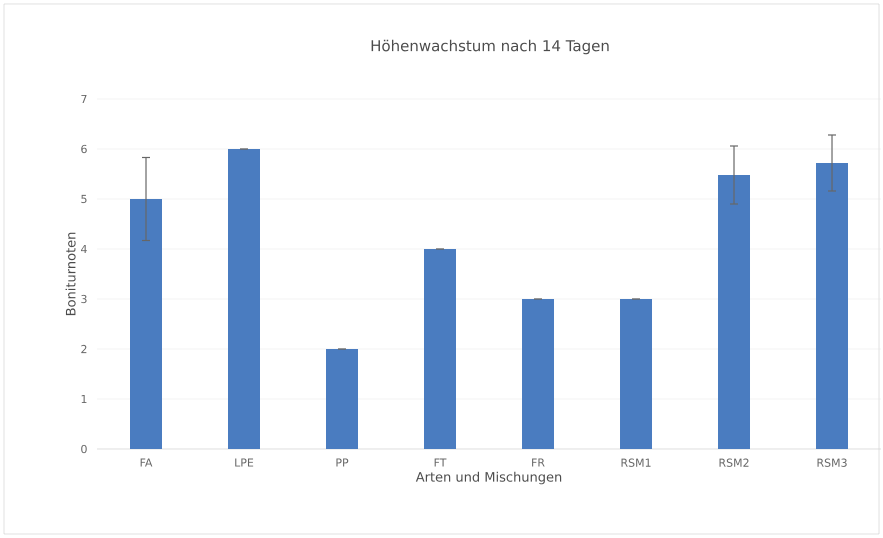 The width and height of the screenshot is (883, 538). What do you see at coordinates (244, 462) in the screenshot?
I see `x-tick-label: LPE` at bounding box center [244, 462].